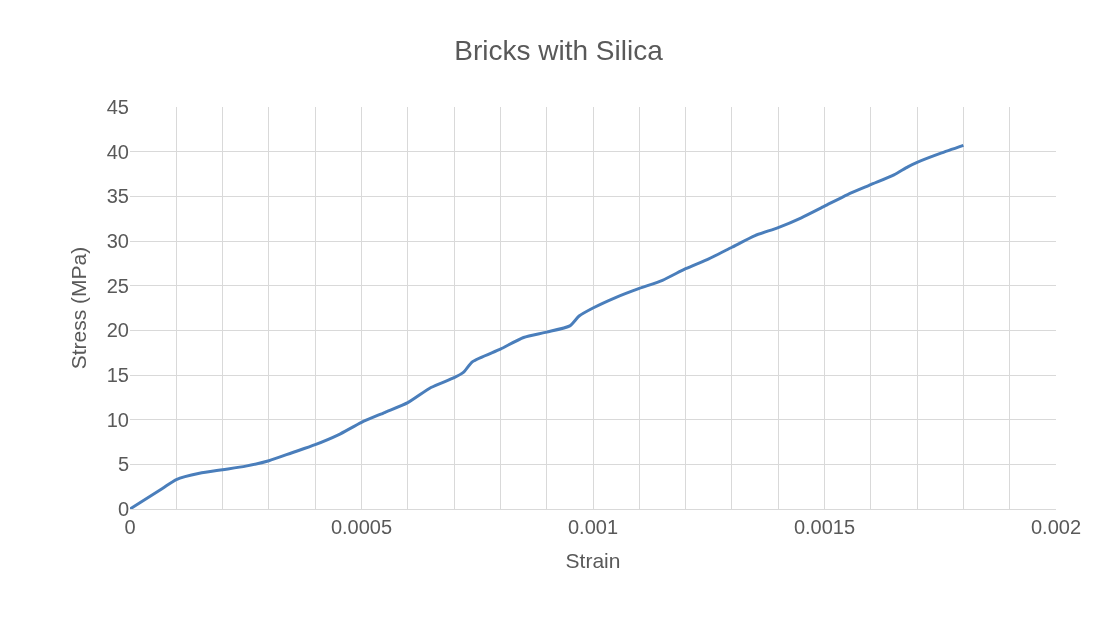 This screenshot has width=1117, height=627. I want to click on y-tick-label: 40, so click(117, 151).